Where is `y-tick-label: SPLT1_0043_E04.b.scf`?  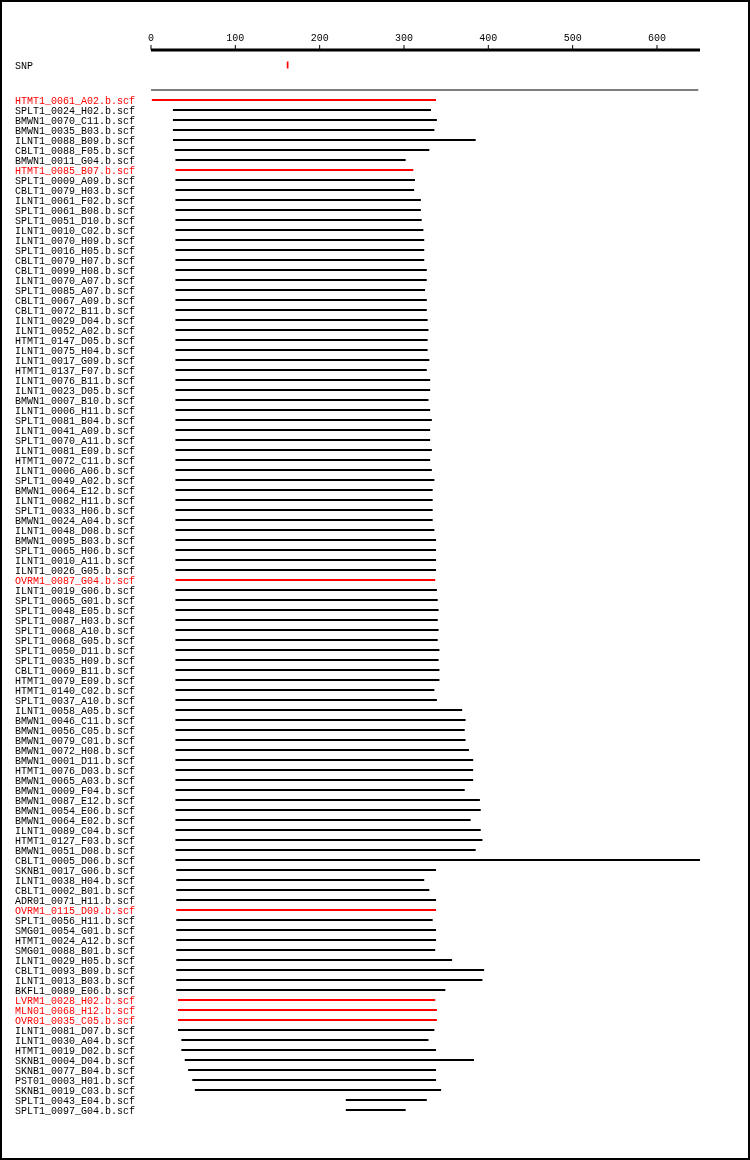 y-tick-label: SPLT1_0043_E04.b.scf is located at coordinates (75, 1101).